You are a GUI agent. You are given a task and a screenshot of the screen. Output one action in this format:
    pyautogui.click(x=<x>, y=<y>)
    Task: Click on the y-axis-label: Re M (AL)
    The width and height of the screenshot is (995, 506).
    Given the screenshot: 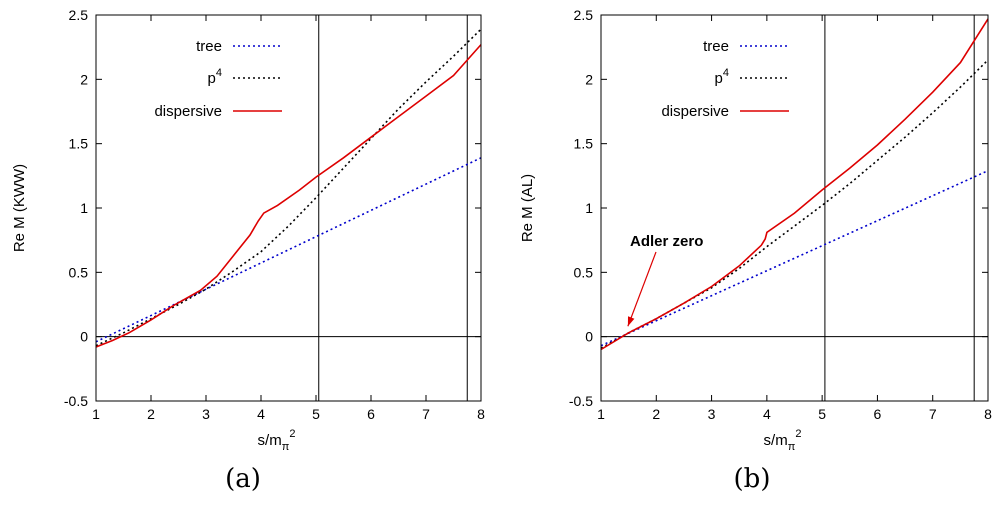 What is the action you would take?
    pyautogui.click(x=527, y=208)
    